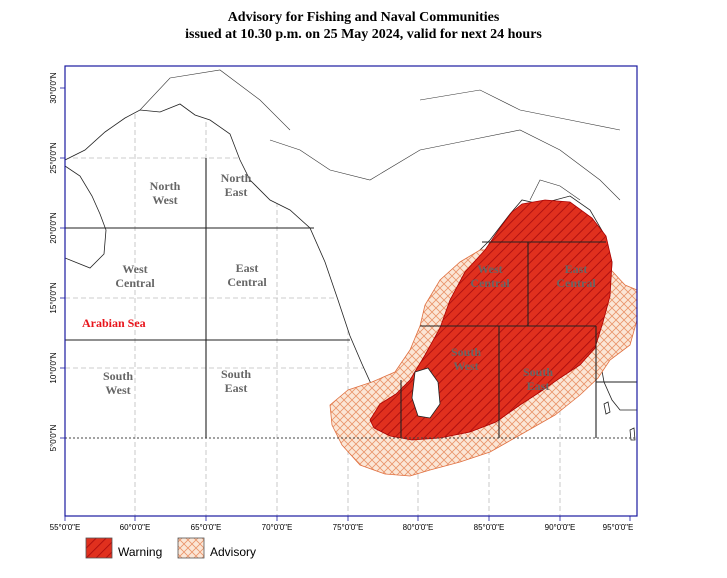  I want to click on region-label-south-west: South West, so click(118, 383).